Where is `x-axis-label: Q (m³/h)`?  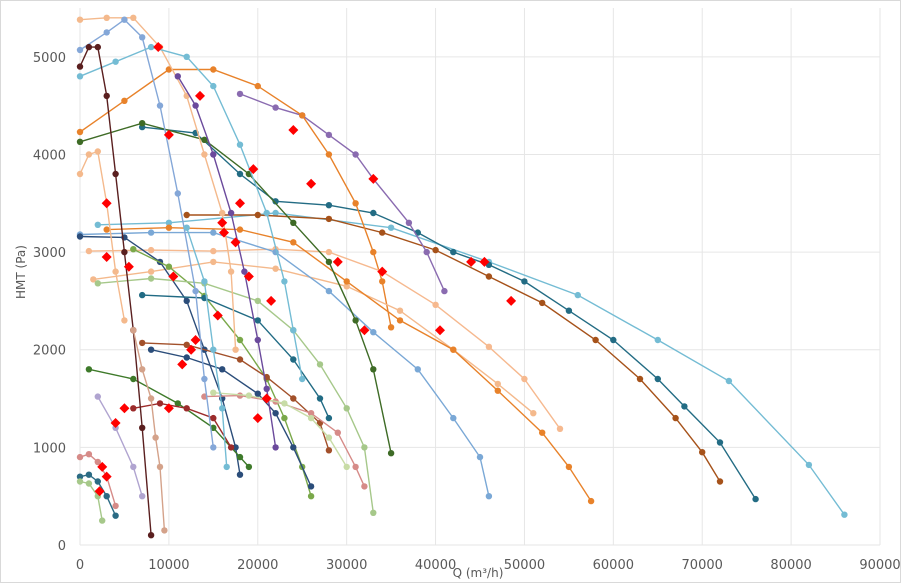 x-axis-label: Q (m³/h) is located at coordinates (478, 573).